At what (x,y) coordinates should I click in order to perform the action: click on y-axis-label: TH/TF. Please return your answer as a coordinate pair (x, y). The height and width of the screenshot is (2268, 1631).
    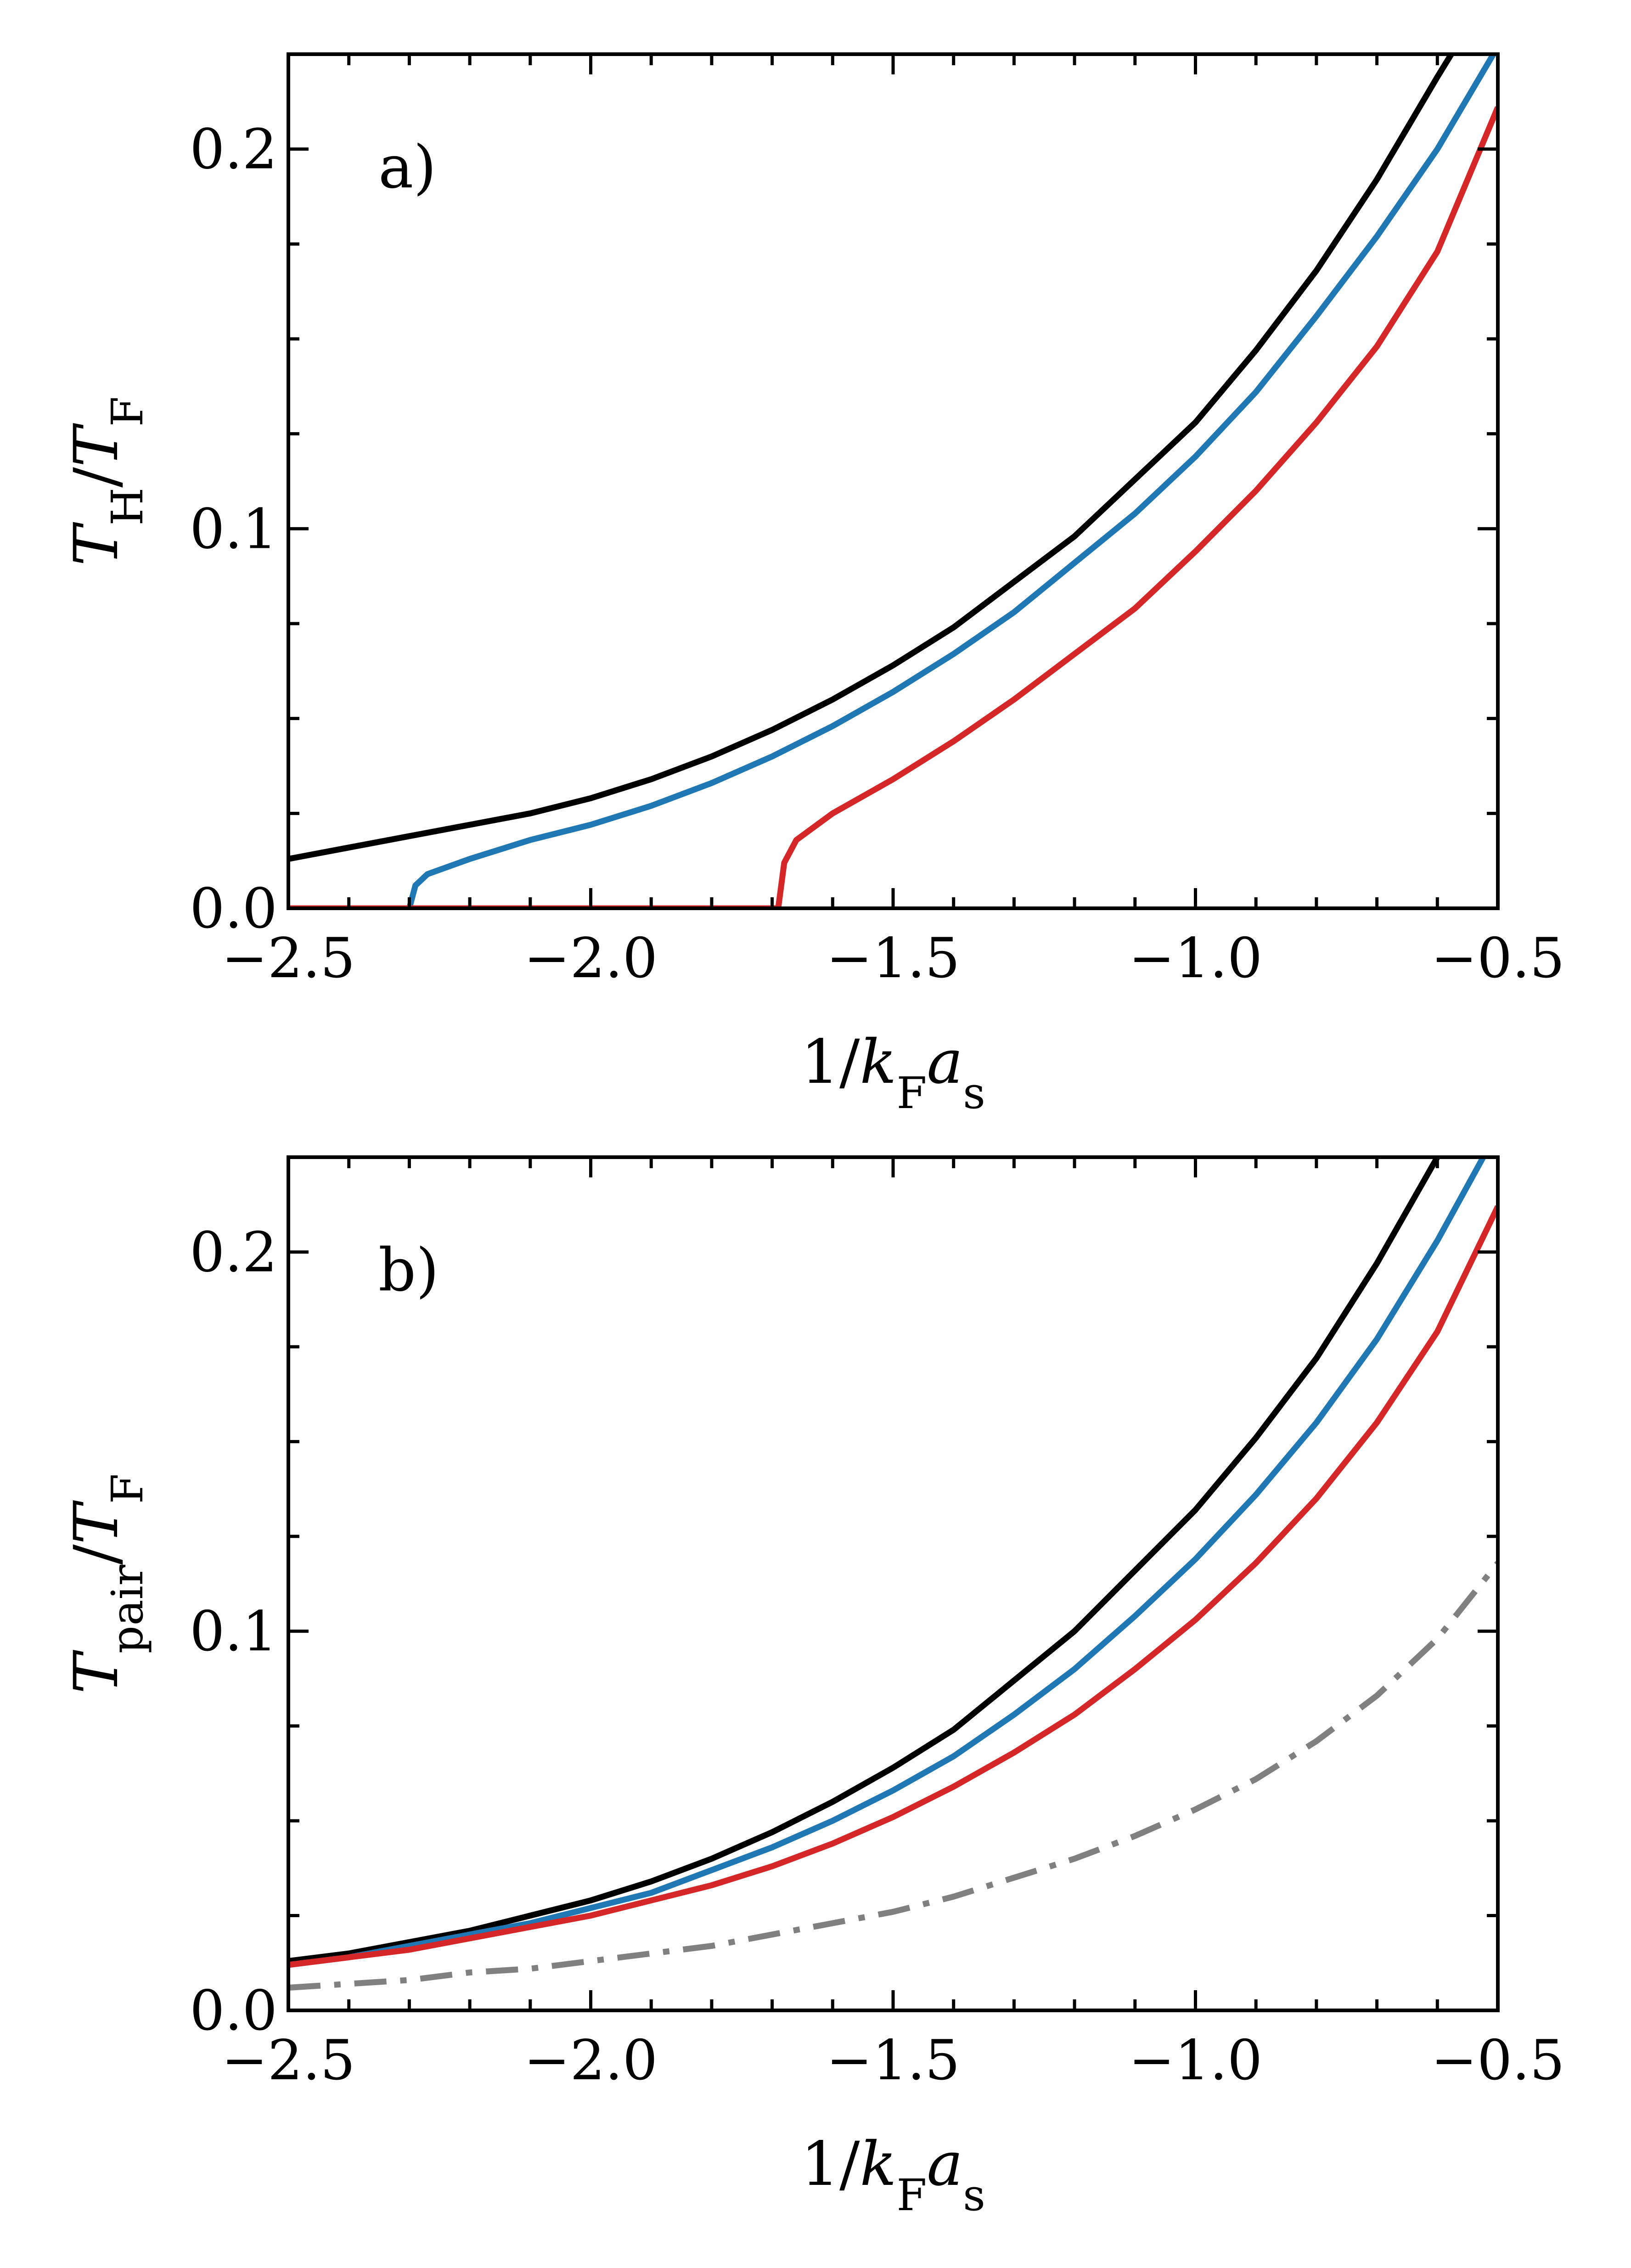
    Looking at the image, I should click on (107, 481).